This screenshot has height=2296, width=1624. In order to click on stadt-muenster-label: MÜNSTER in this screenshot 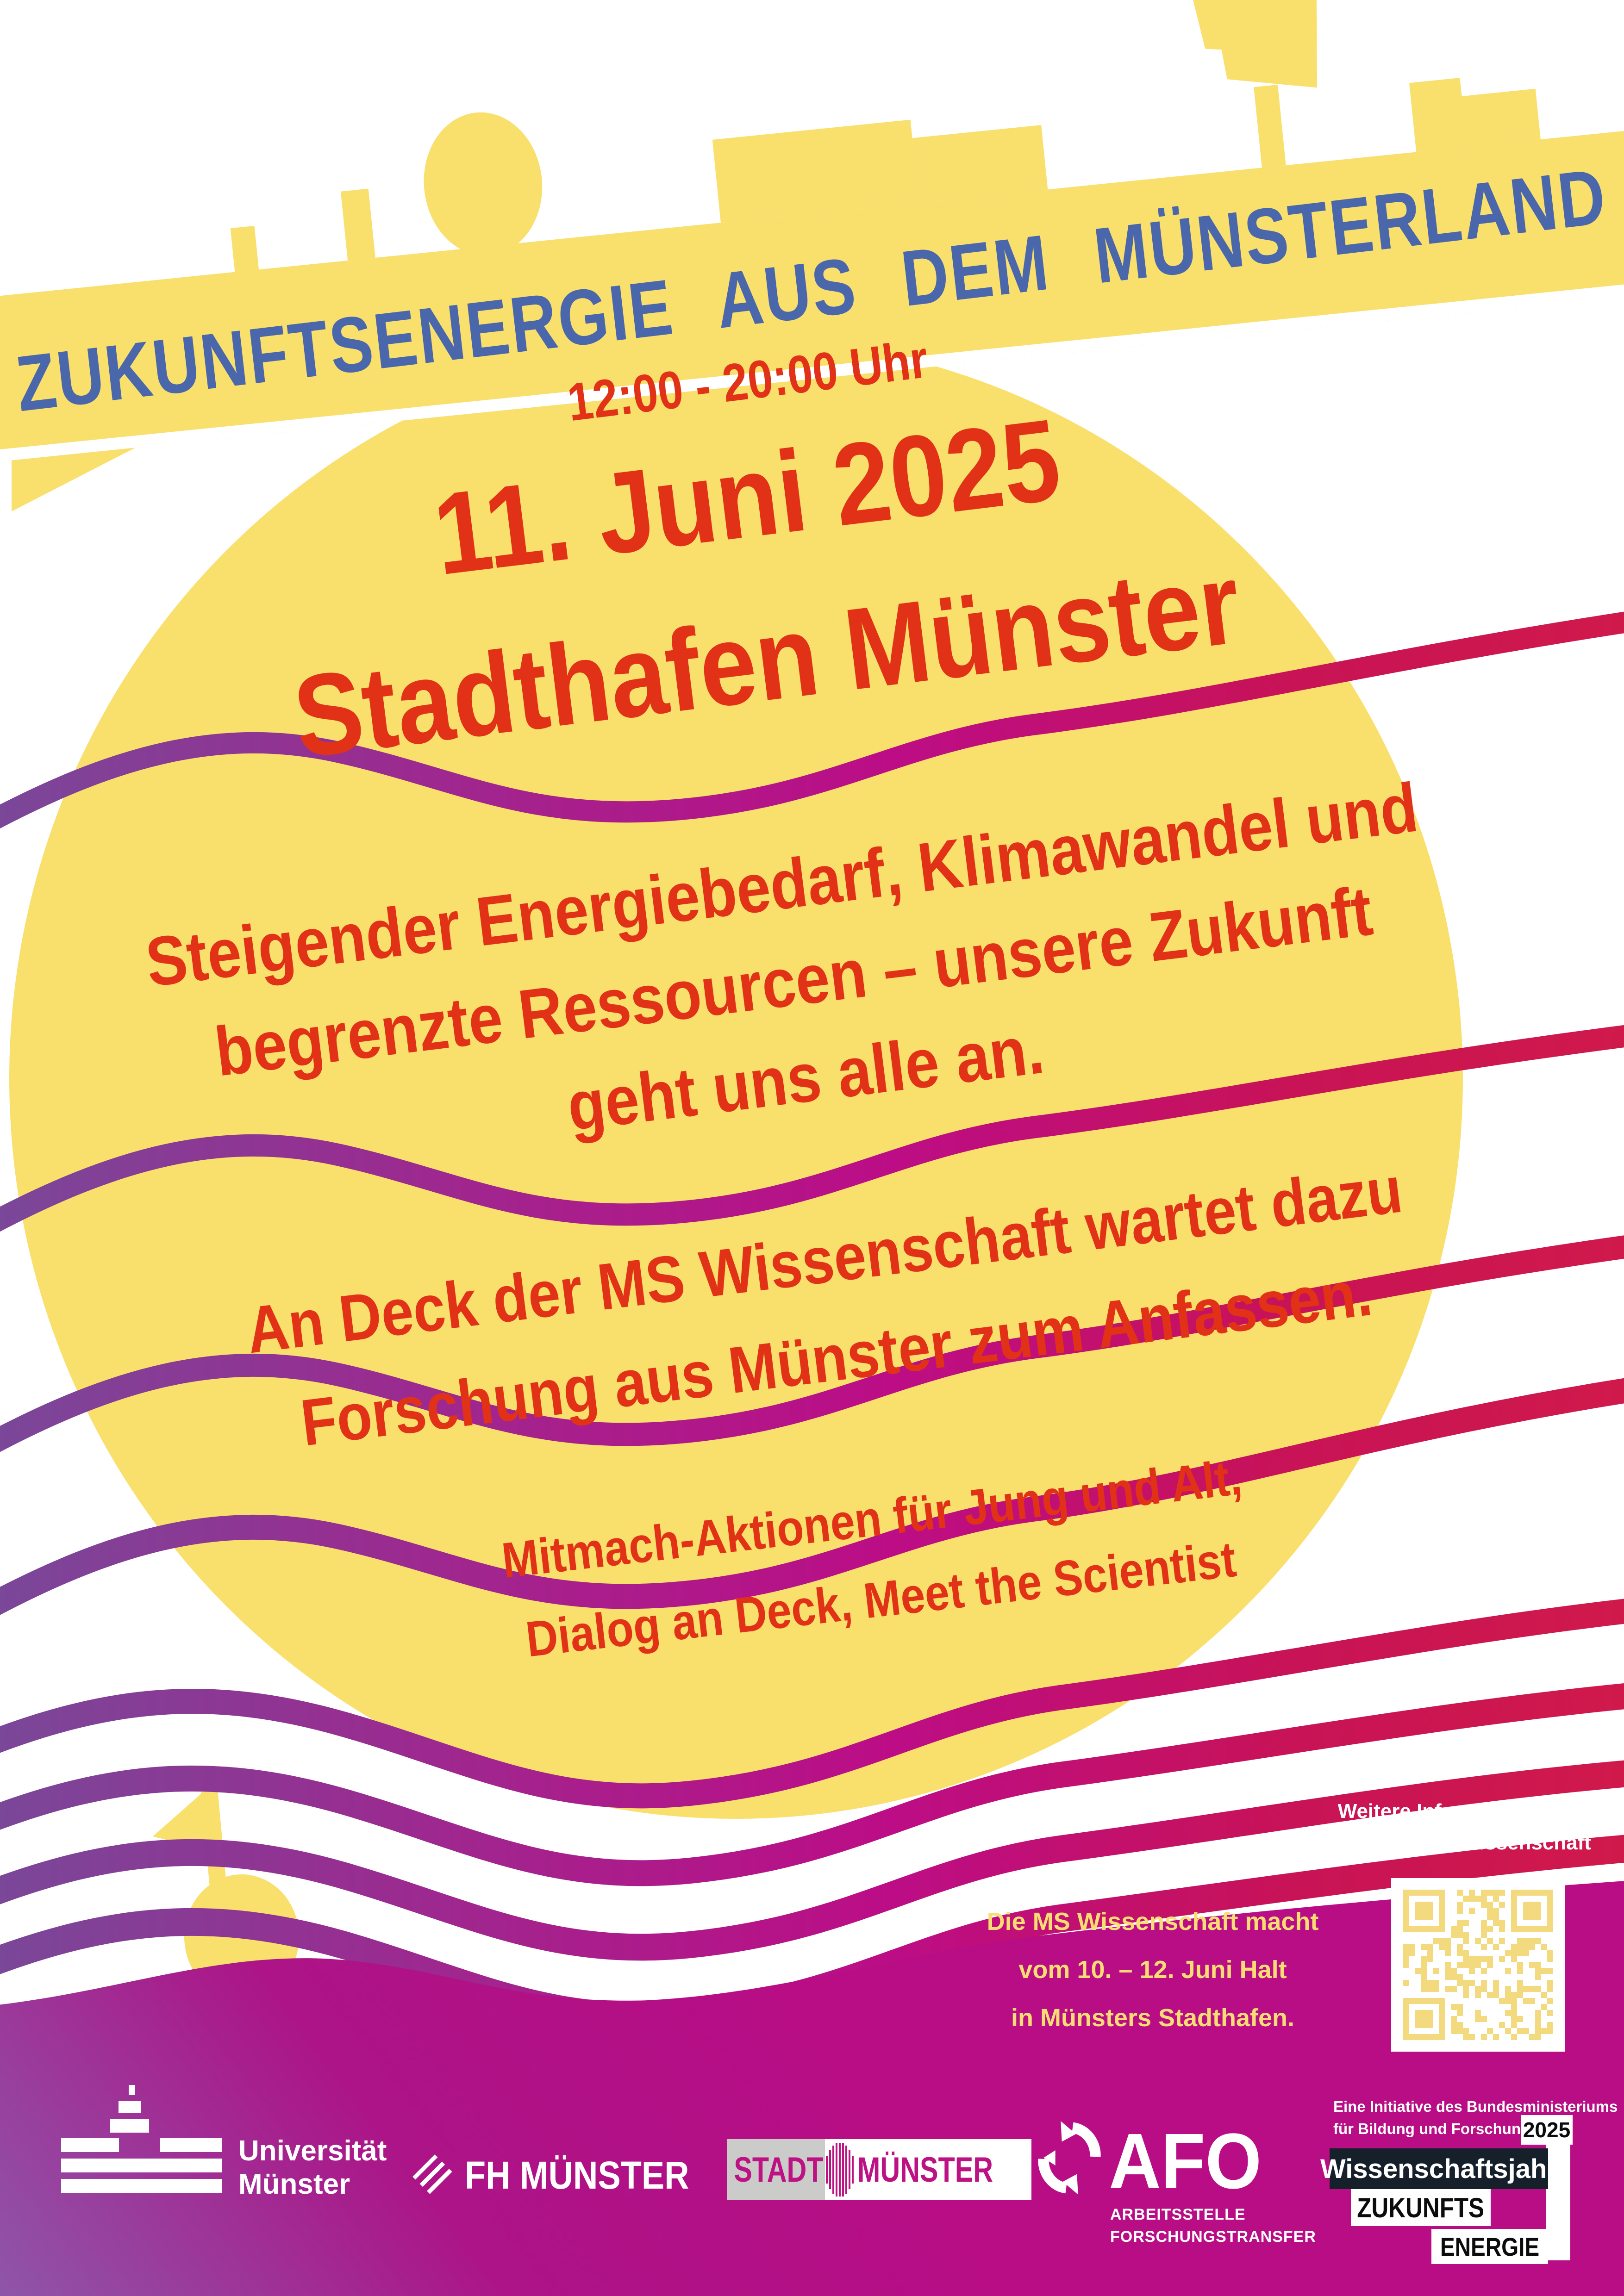, I will do `click(925, 2170)`.